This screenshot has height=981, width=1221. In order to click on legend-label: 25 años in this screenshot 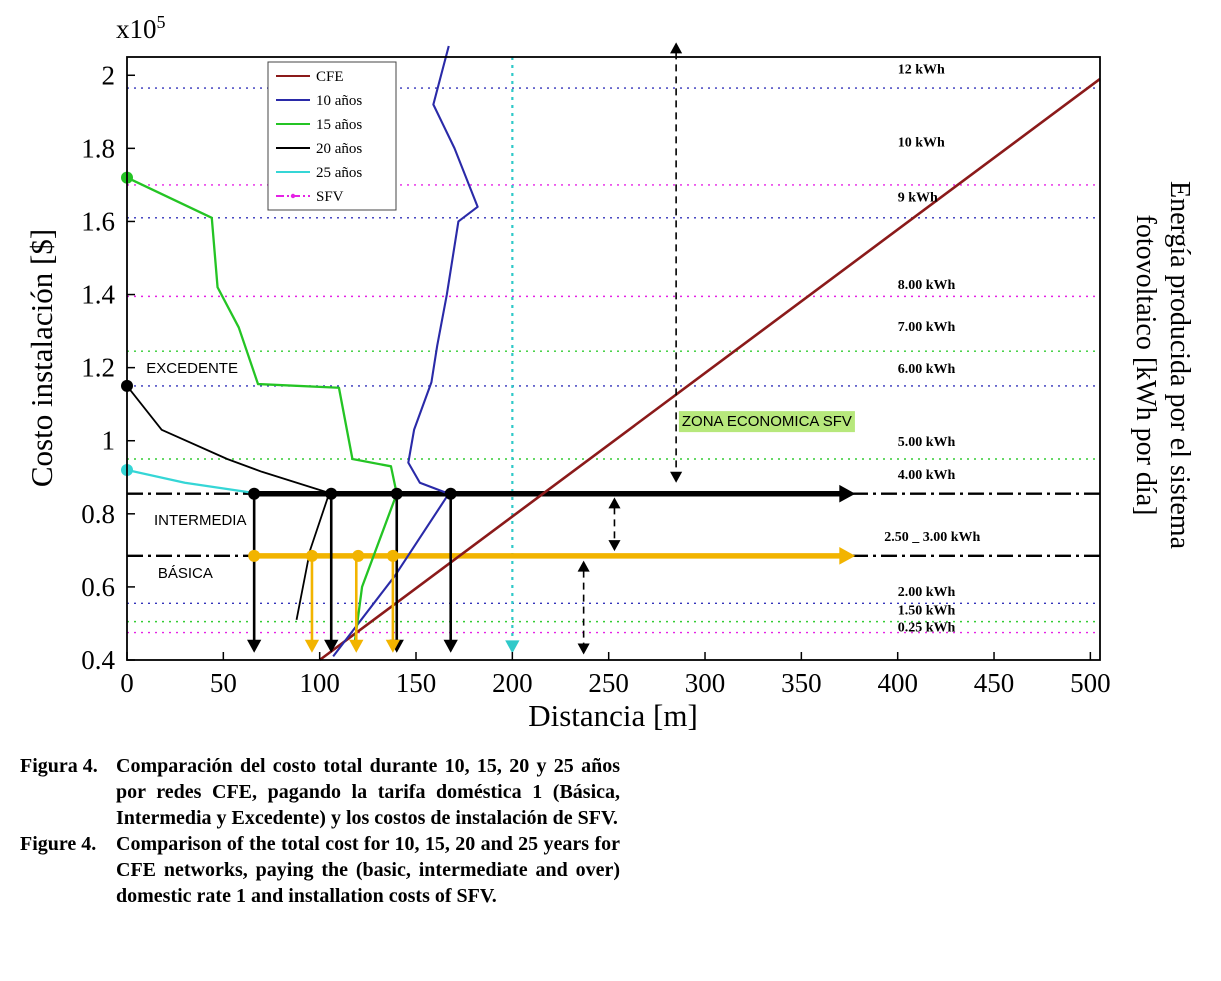, I will do `click(339, 173)`.